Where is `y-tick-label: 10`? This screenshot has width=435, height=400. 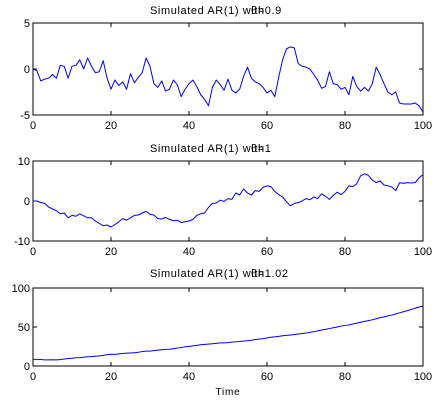
y-tick-label: 10 is located at coordinates (24, 162).